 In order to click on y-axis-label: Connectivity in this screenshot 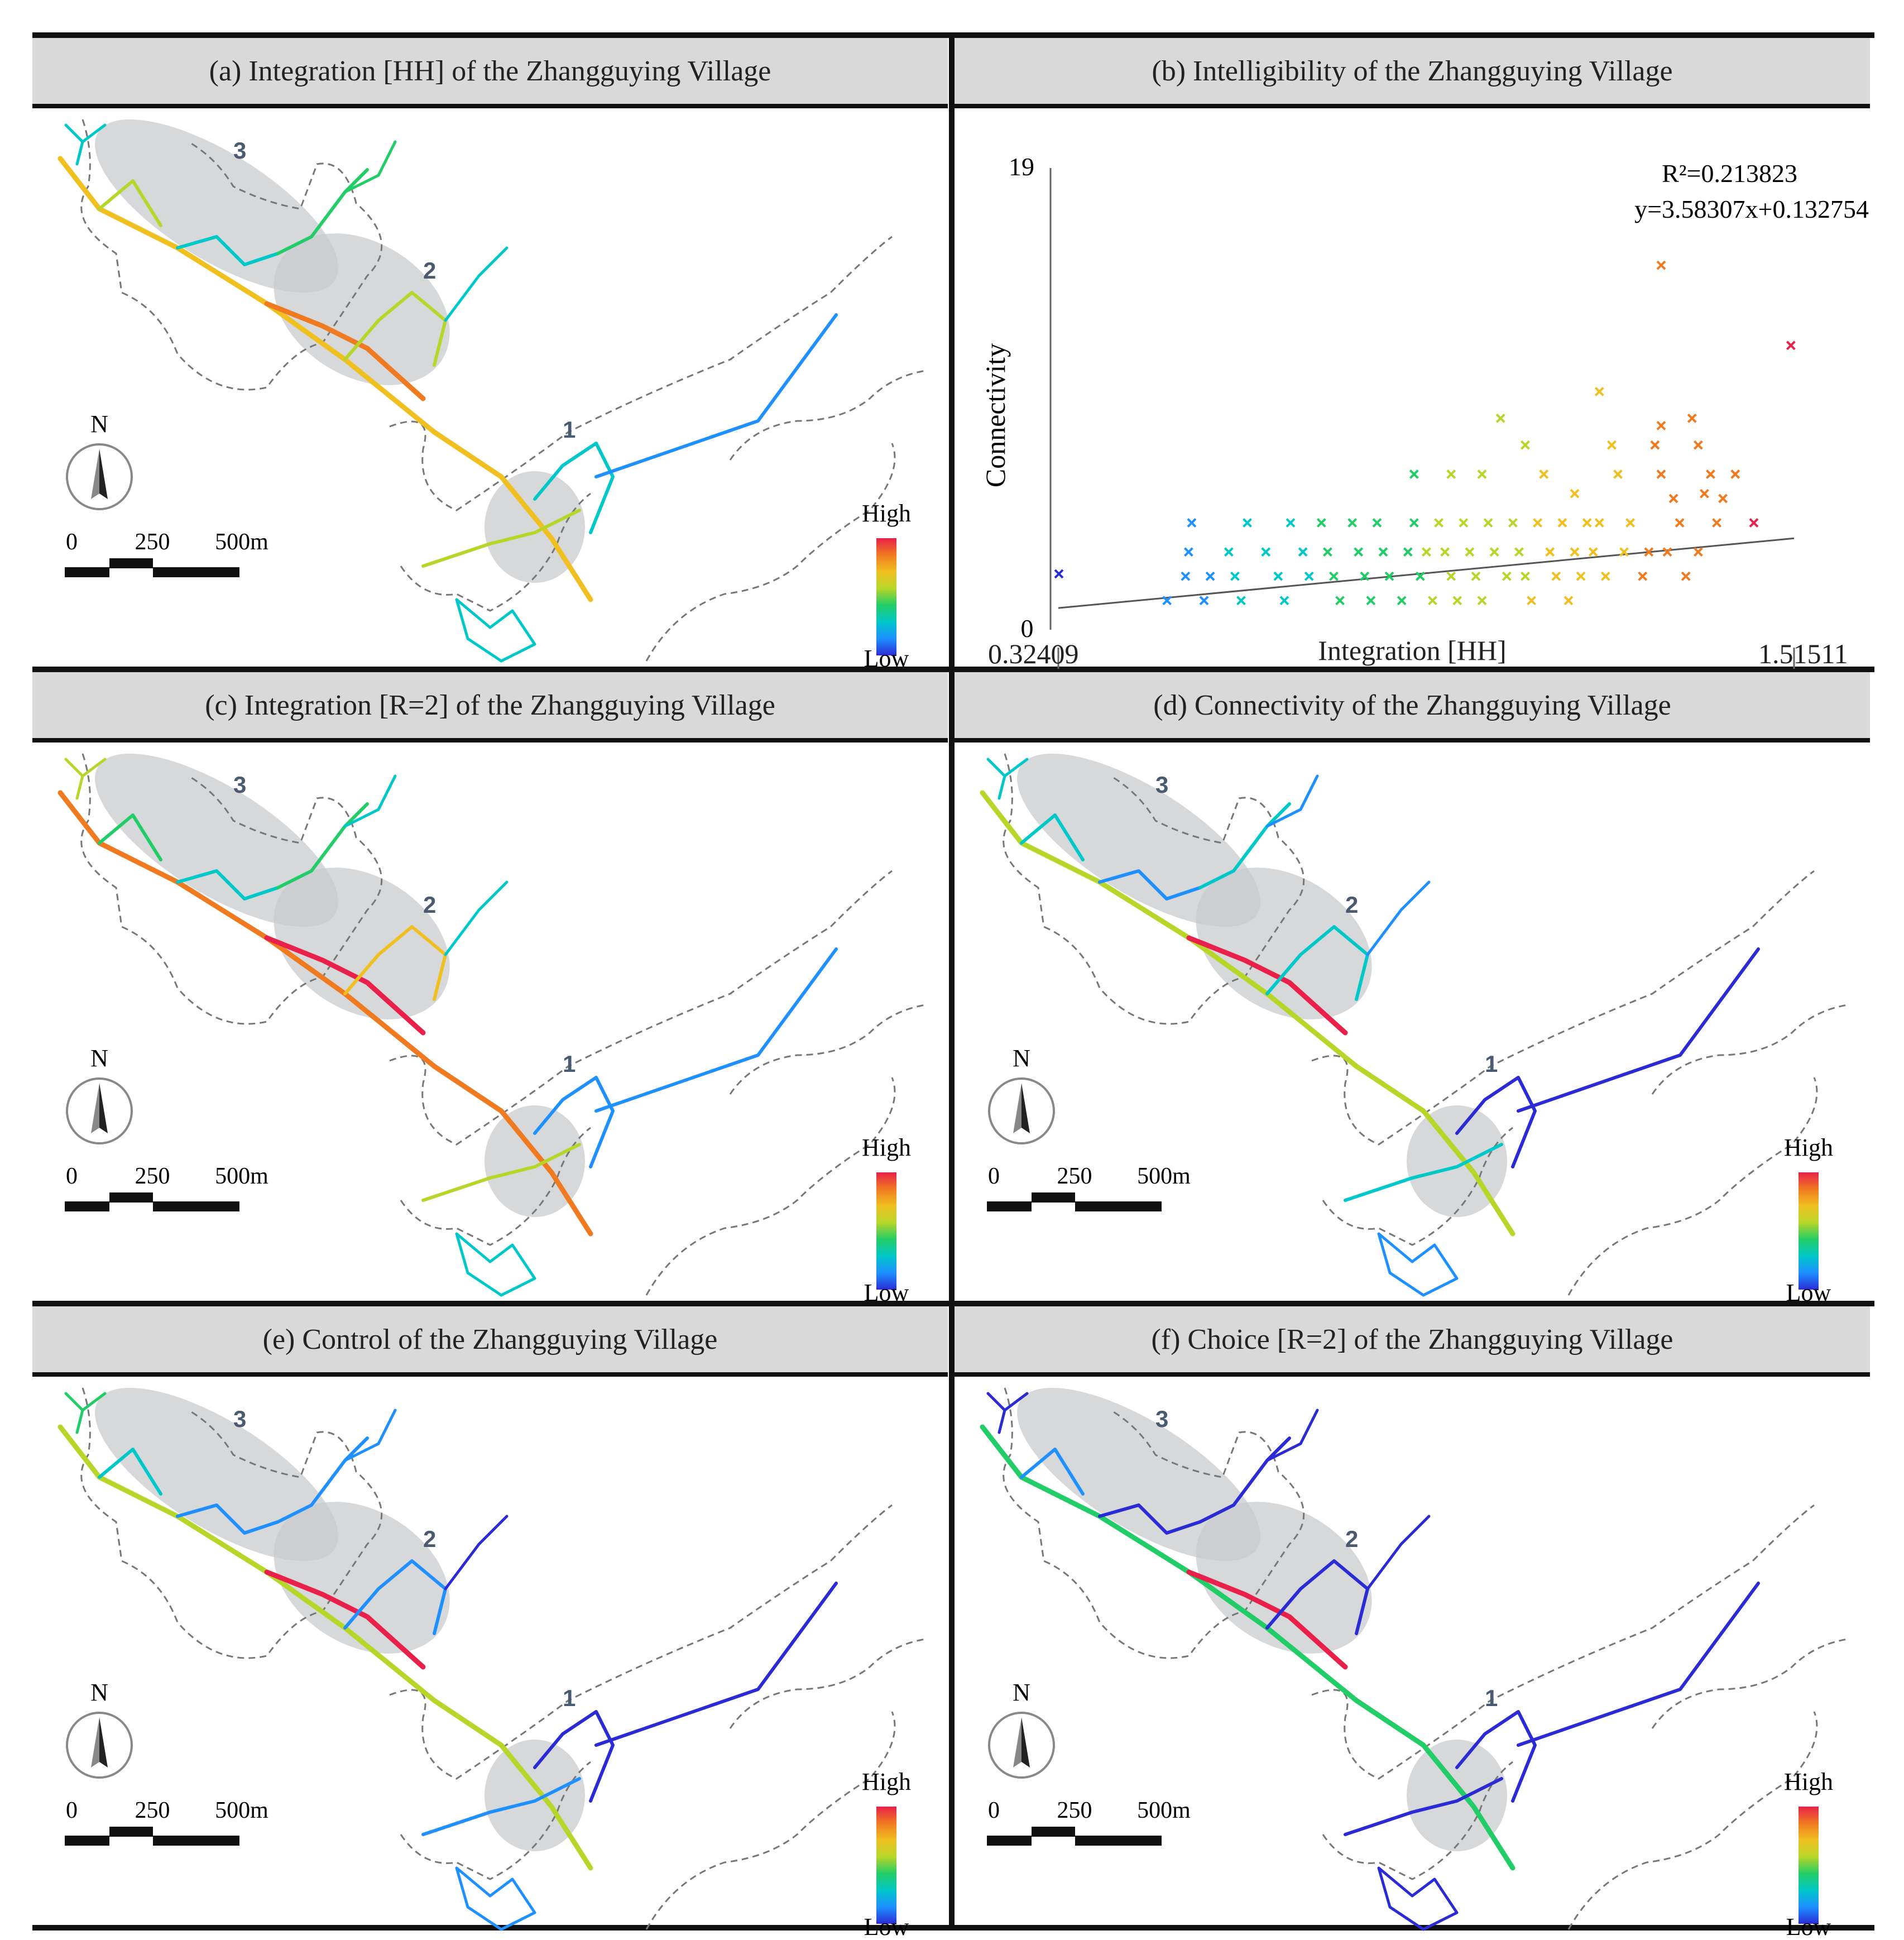, I will do `click(995, 415)`.